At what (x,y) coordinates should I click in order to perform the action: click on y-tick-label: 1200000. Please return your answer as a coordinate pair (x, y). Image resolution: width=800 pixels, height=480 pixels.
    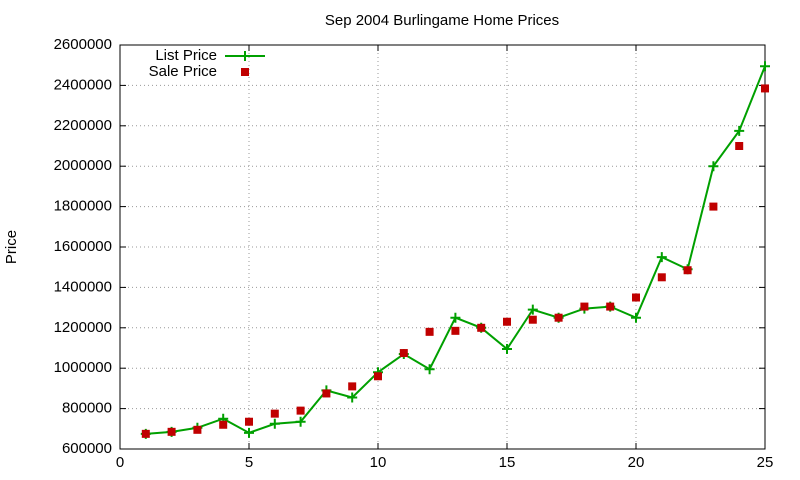
    Looking at the image, I should click on (83, 327).